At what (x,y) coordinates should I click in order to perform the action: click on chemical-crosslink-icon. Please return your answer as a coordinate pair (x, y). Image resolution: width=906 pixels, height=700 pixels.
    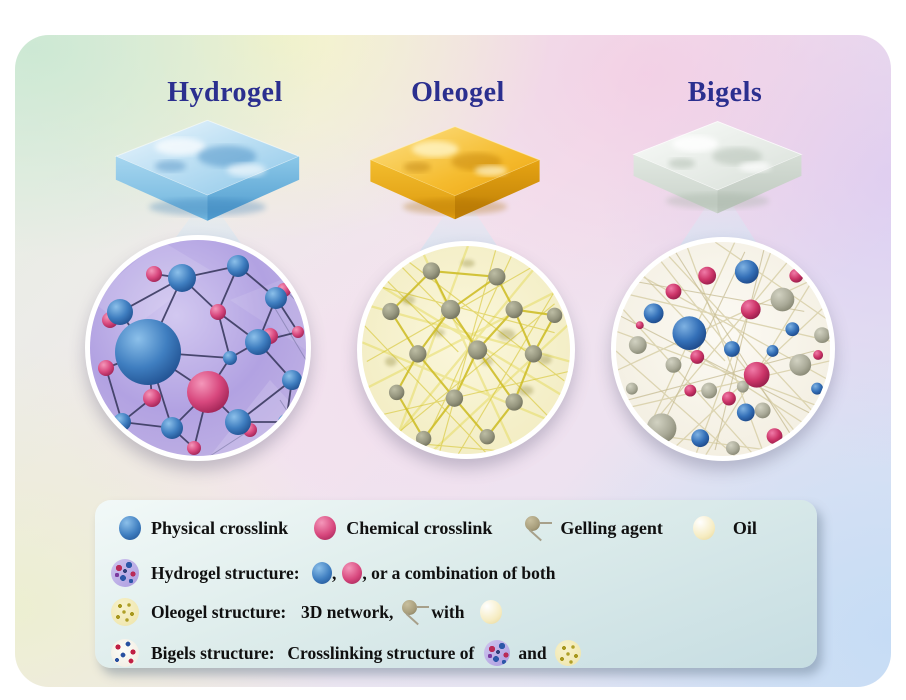
    Looking at the image, I should click on (325, 528).